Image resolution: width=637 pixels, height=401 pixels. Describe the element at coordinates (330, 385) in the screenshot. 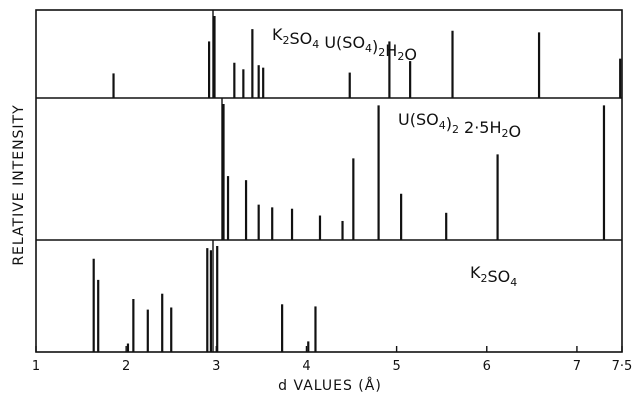

I see `x-axis-title: d VALUES (Å)` at that location.